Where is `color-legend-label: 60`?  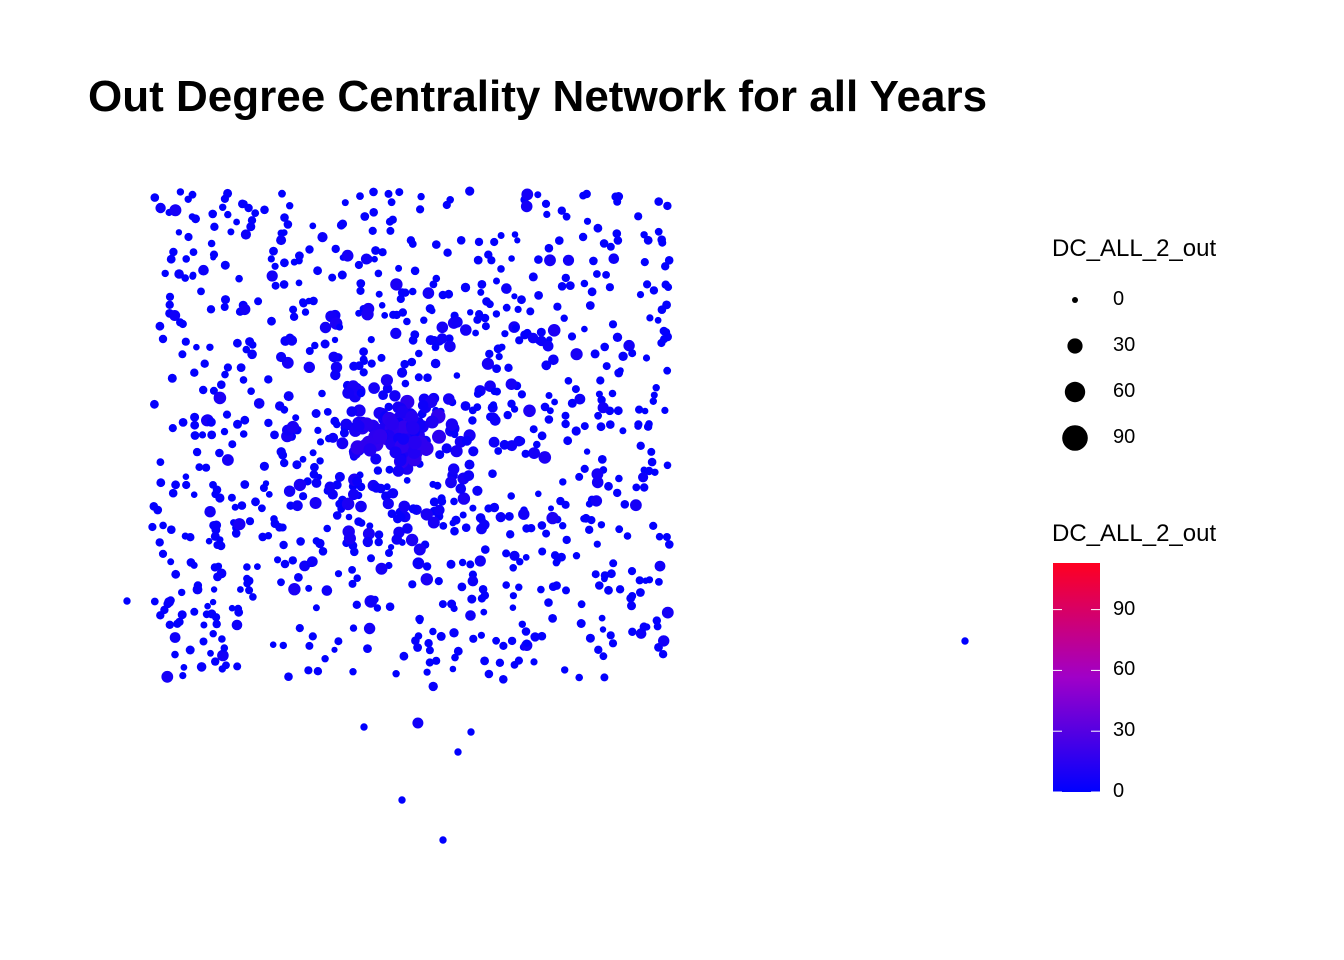
color-legend-label: 60 is located at coordinates (1124, 669).